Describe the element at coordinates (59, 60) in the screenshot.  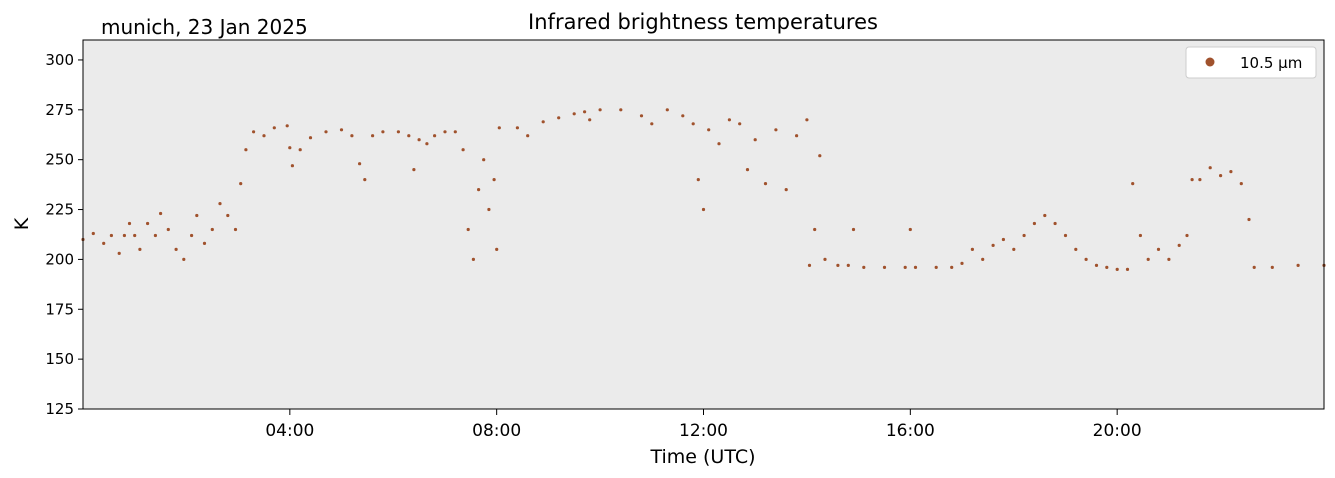
I see `y-tick-label: 300` at that location.